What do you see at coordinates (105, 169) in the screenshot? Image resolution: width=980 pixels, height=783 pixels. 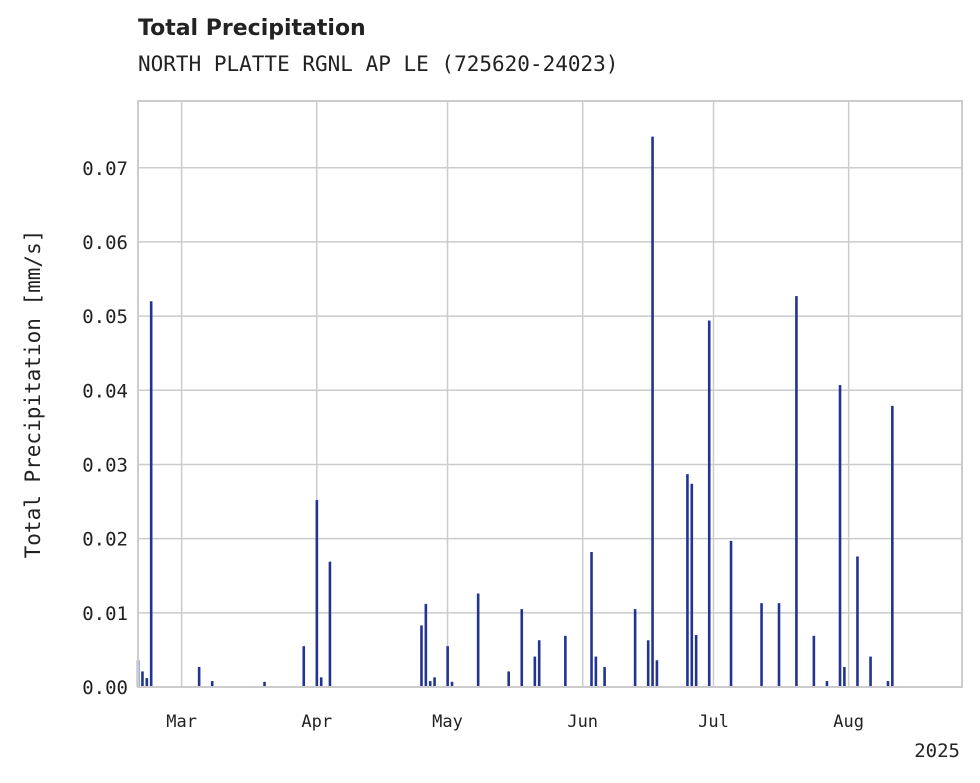 I see `y-tick-label: 0.07` at bounding box center [105, 169].